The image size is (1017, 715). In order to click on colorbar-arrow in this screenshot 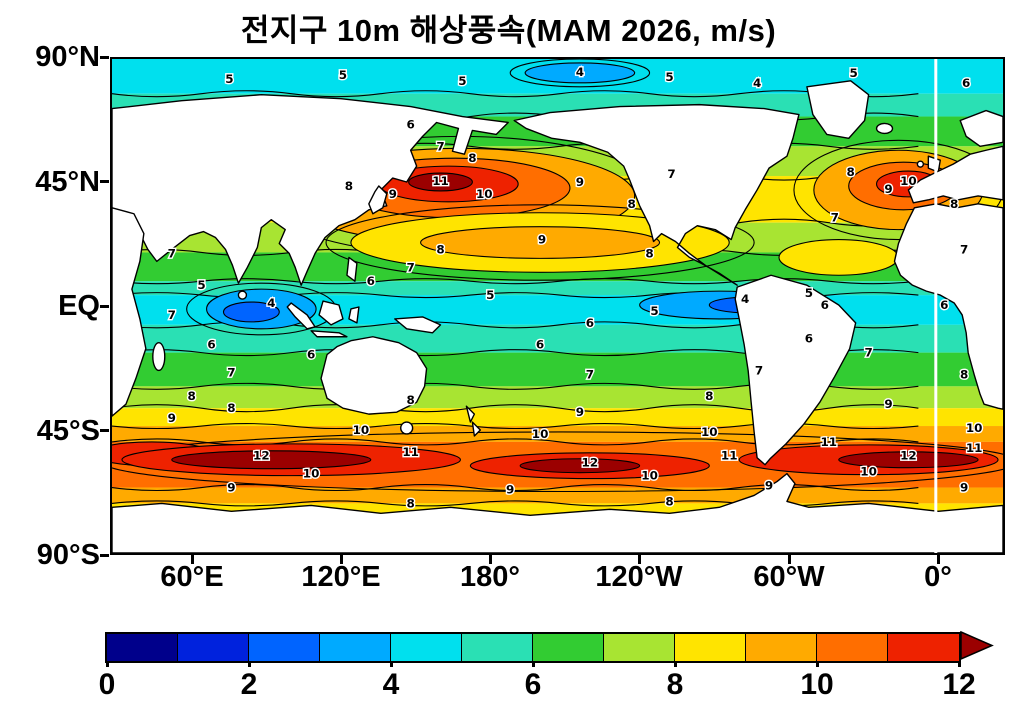, I will do `click(977, 645)`.